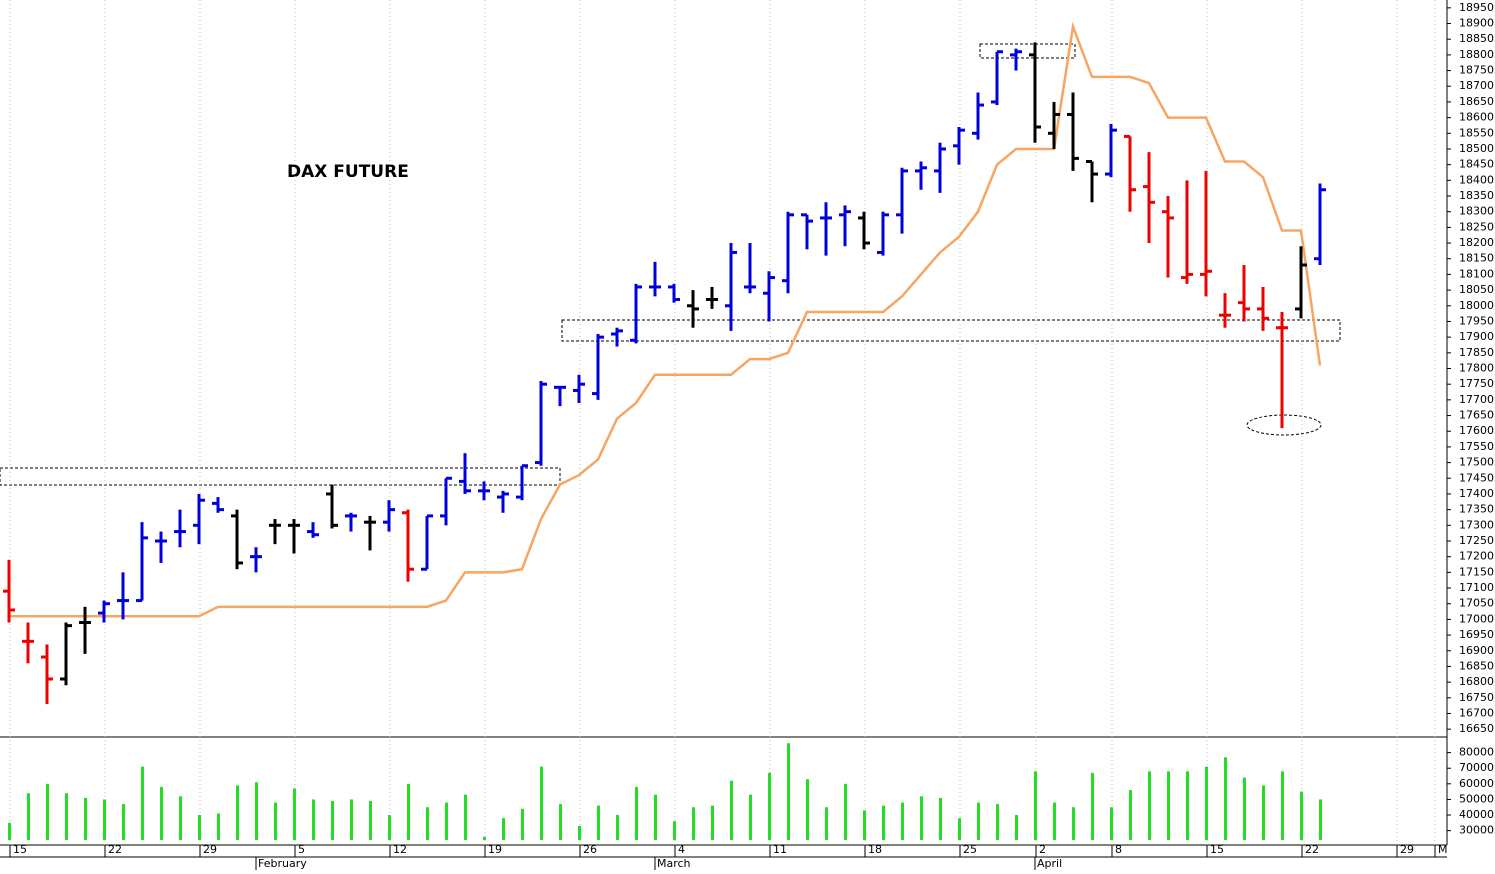  What do you see at coordinates (875, 849) in the screenshot?
I see `x-tick-label: 18` at bounding box center [875, 849].